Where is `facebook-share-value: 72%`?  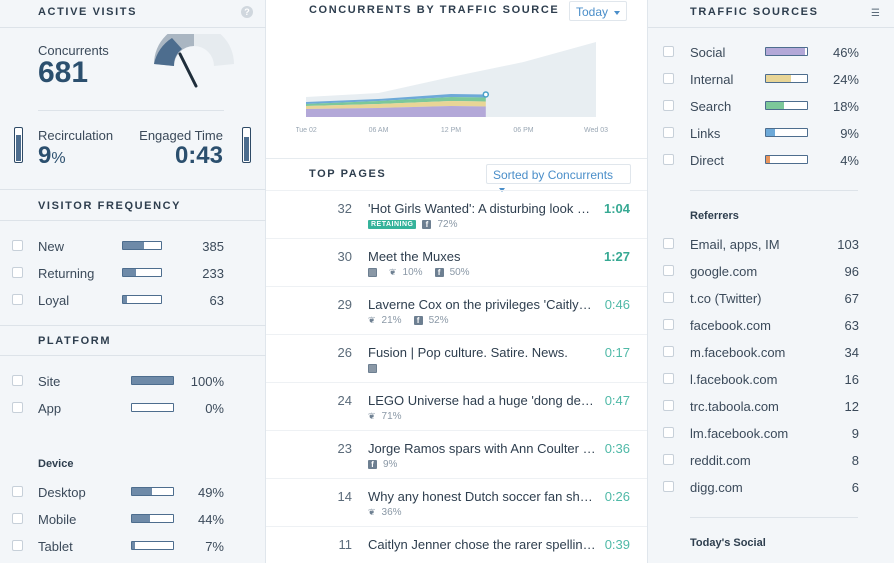 facebook-share-value: 72% is located at coordinates (447, 224).